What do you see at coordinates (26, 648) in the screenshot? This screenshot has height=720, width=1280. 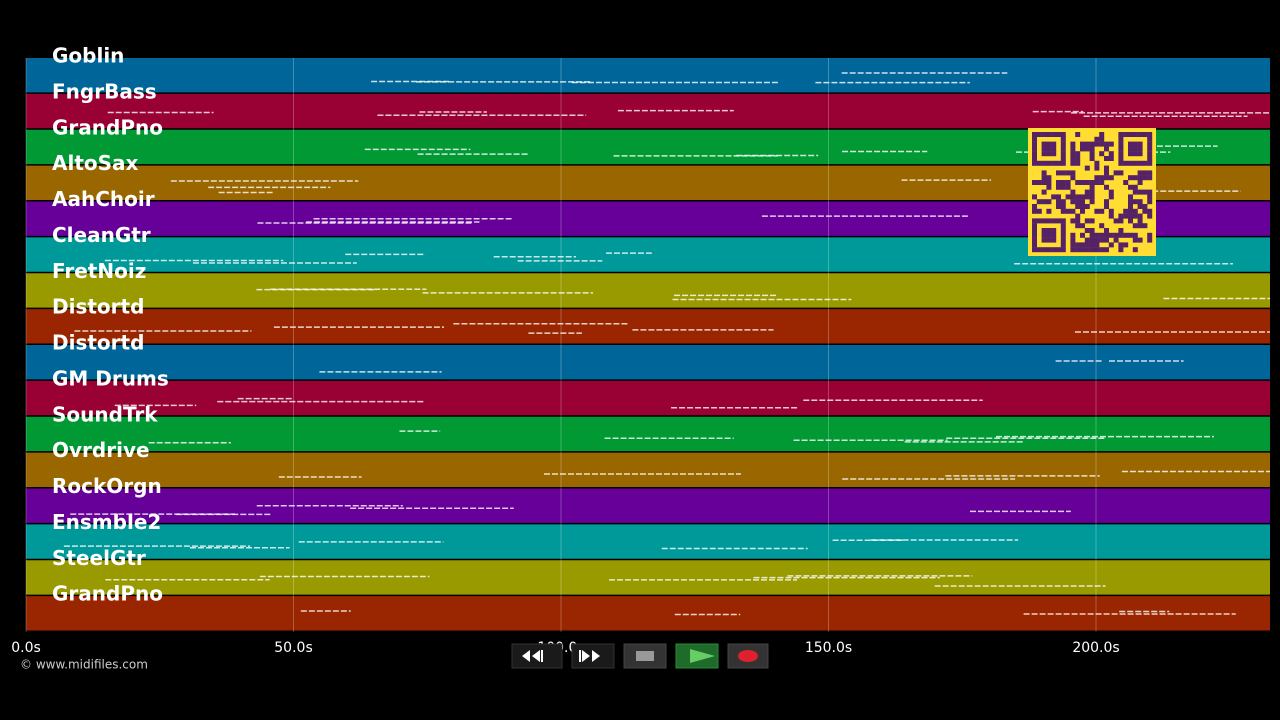 I see `tick-label: 0.0s` at bounding box center [26, 648].